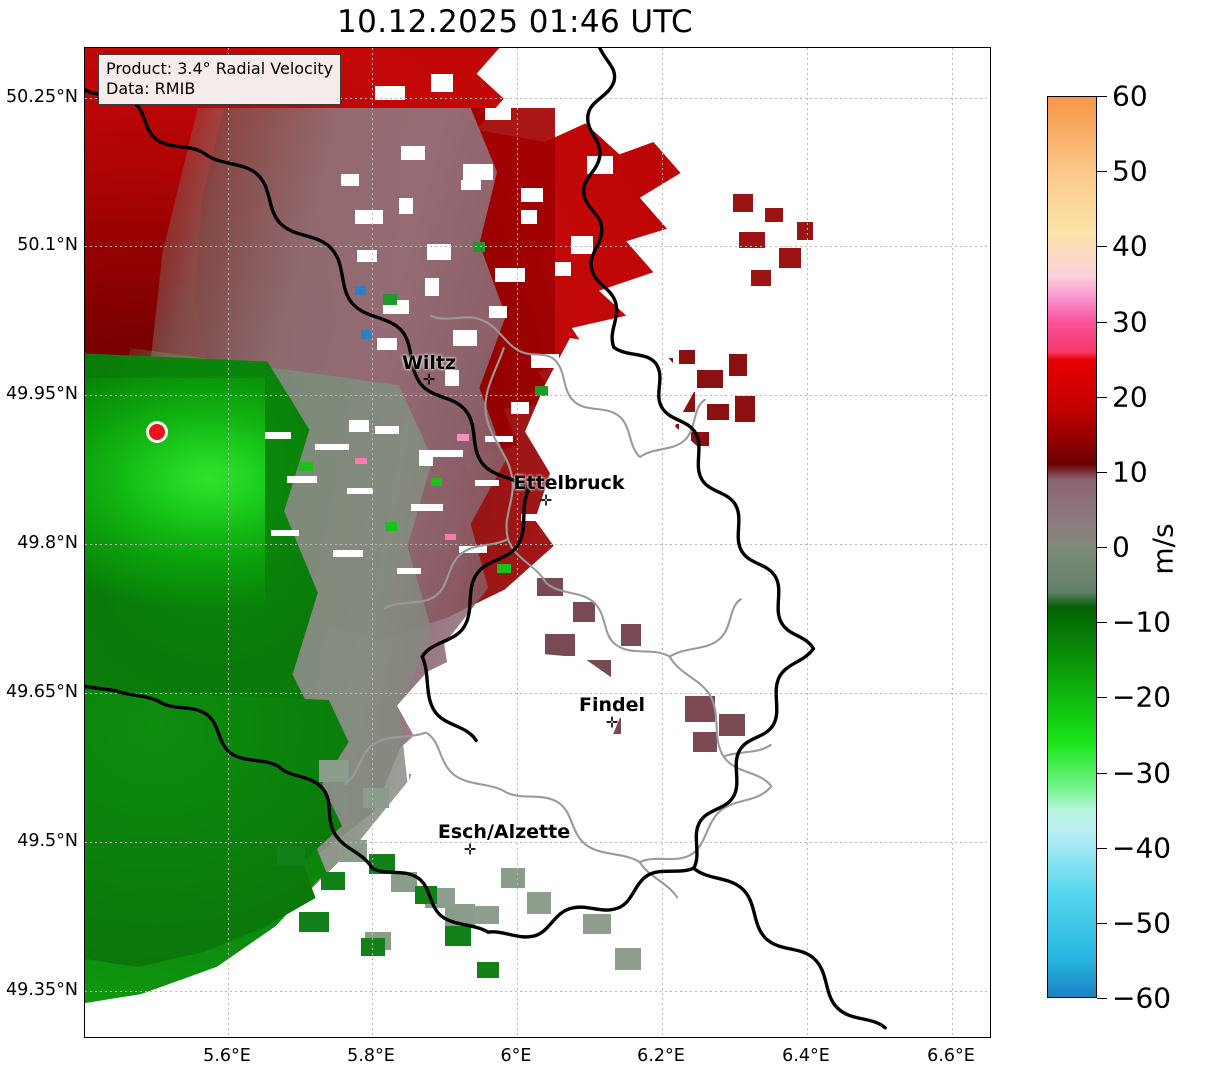  Describe the element at coordinates (1130, 96) in the screenshot. I see `colorbar-tick-label: 60` at that location.